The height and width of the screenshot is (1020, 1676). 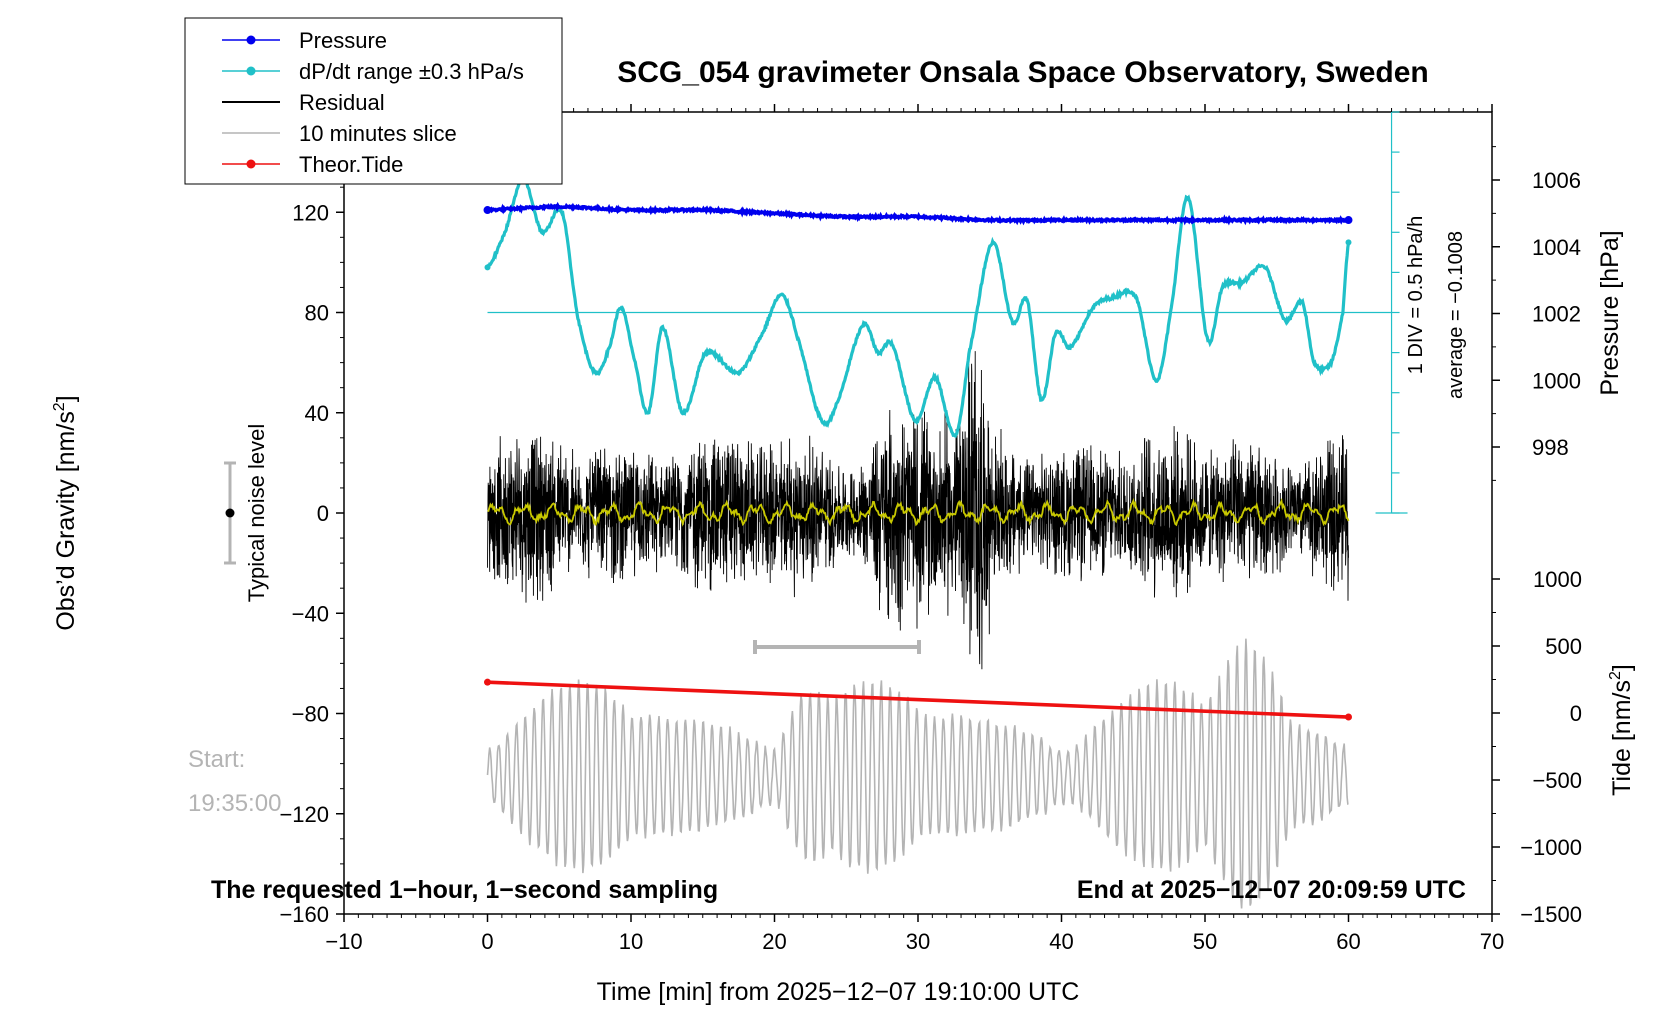 I want to click on end-time-note: End at 2025−12−07 20:09:59 UTC, so click(x=1271, y=890).